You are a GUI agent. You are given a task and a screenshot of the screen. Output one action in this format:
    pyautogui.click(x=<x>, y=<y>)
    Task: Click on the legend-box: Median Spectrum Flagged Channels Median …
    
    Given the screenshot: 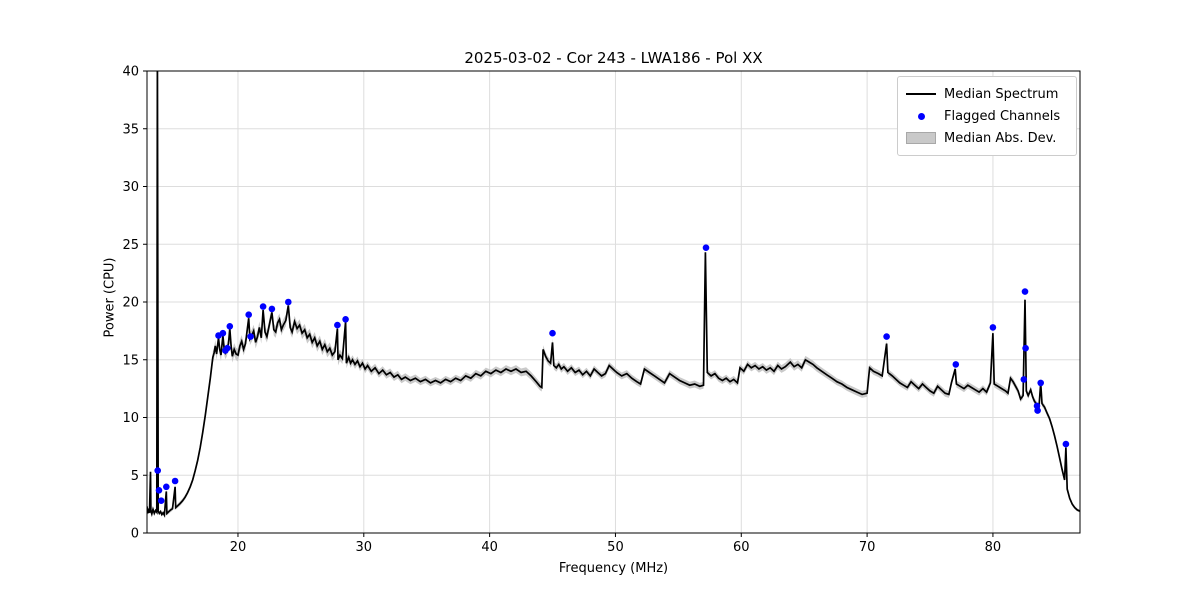 What is the action you would take?
    pyautogui.click(x=987, y=116)
    